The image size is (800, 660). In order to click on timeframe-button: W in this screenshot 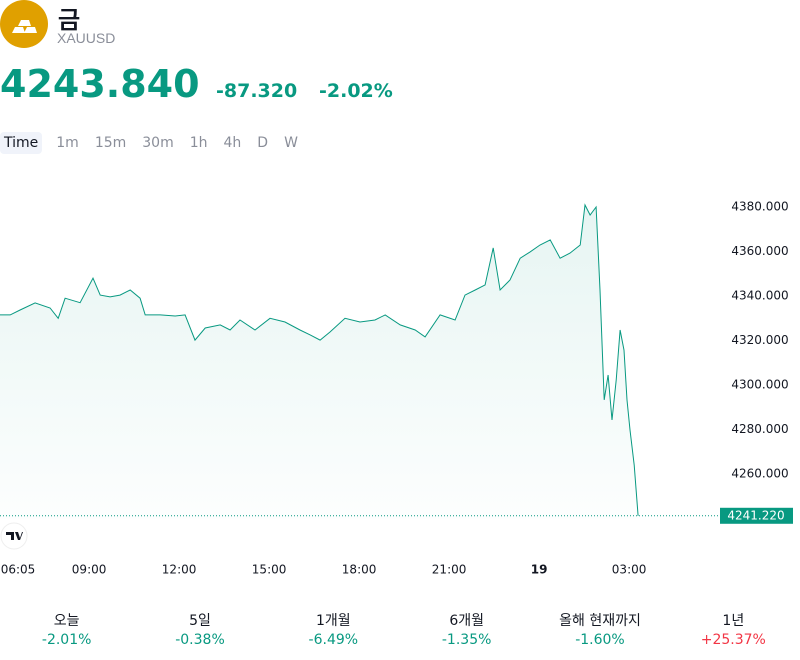, I will do `click(291, 143)`.